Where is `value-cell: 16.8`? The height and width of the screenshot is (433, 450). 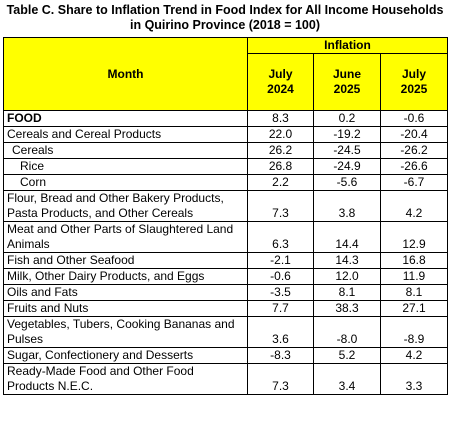 value-cell: 16.8 is located at coordinates (414, 260).